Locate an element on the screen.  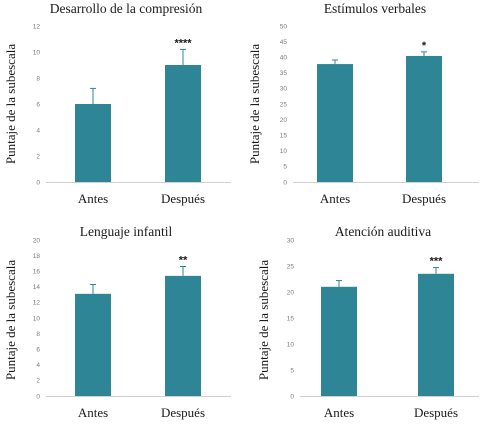
significance-marker: * is located at coordinates (424, 46).